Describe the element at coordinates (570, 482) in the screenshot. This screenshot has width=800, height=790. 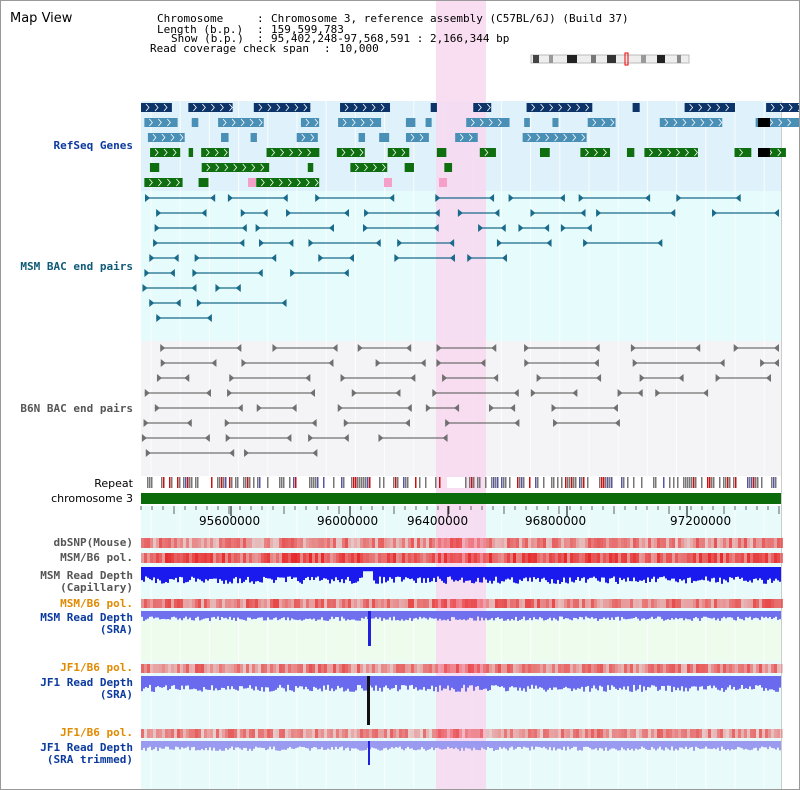
I see `repeat-mark` at that location.